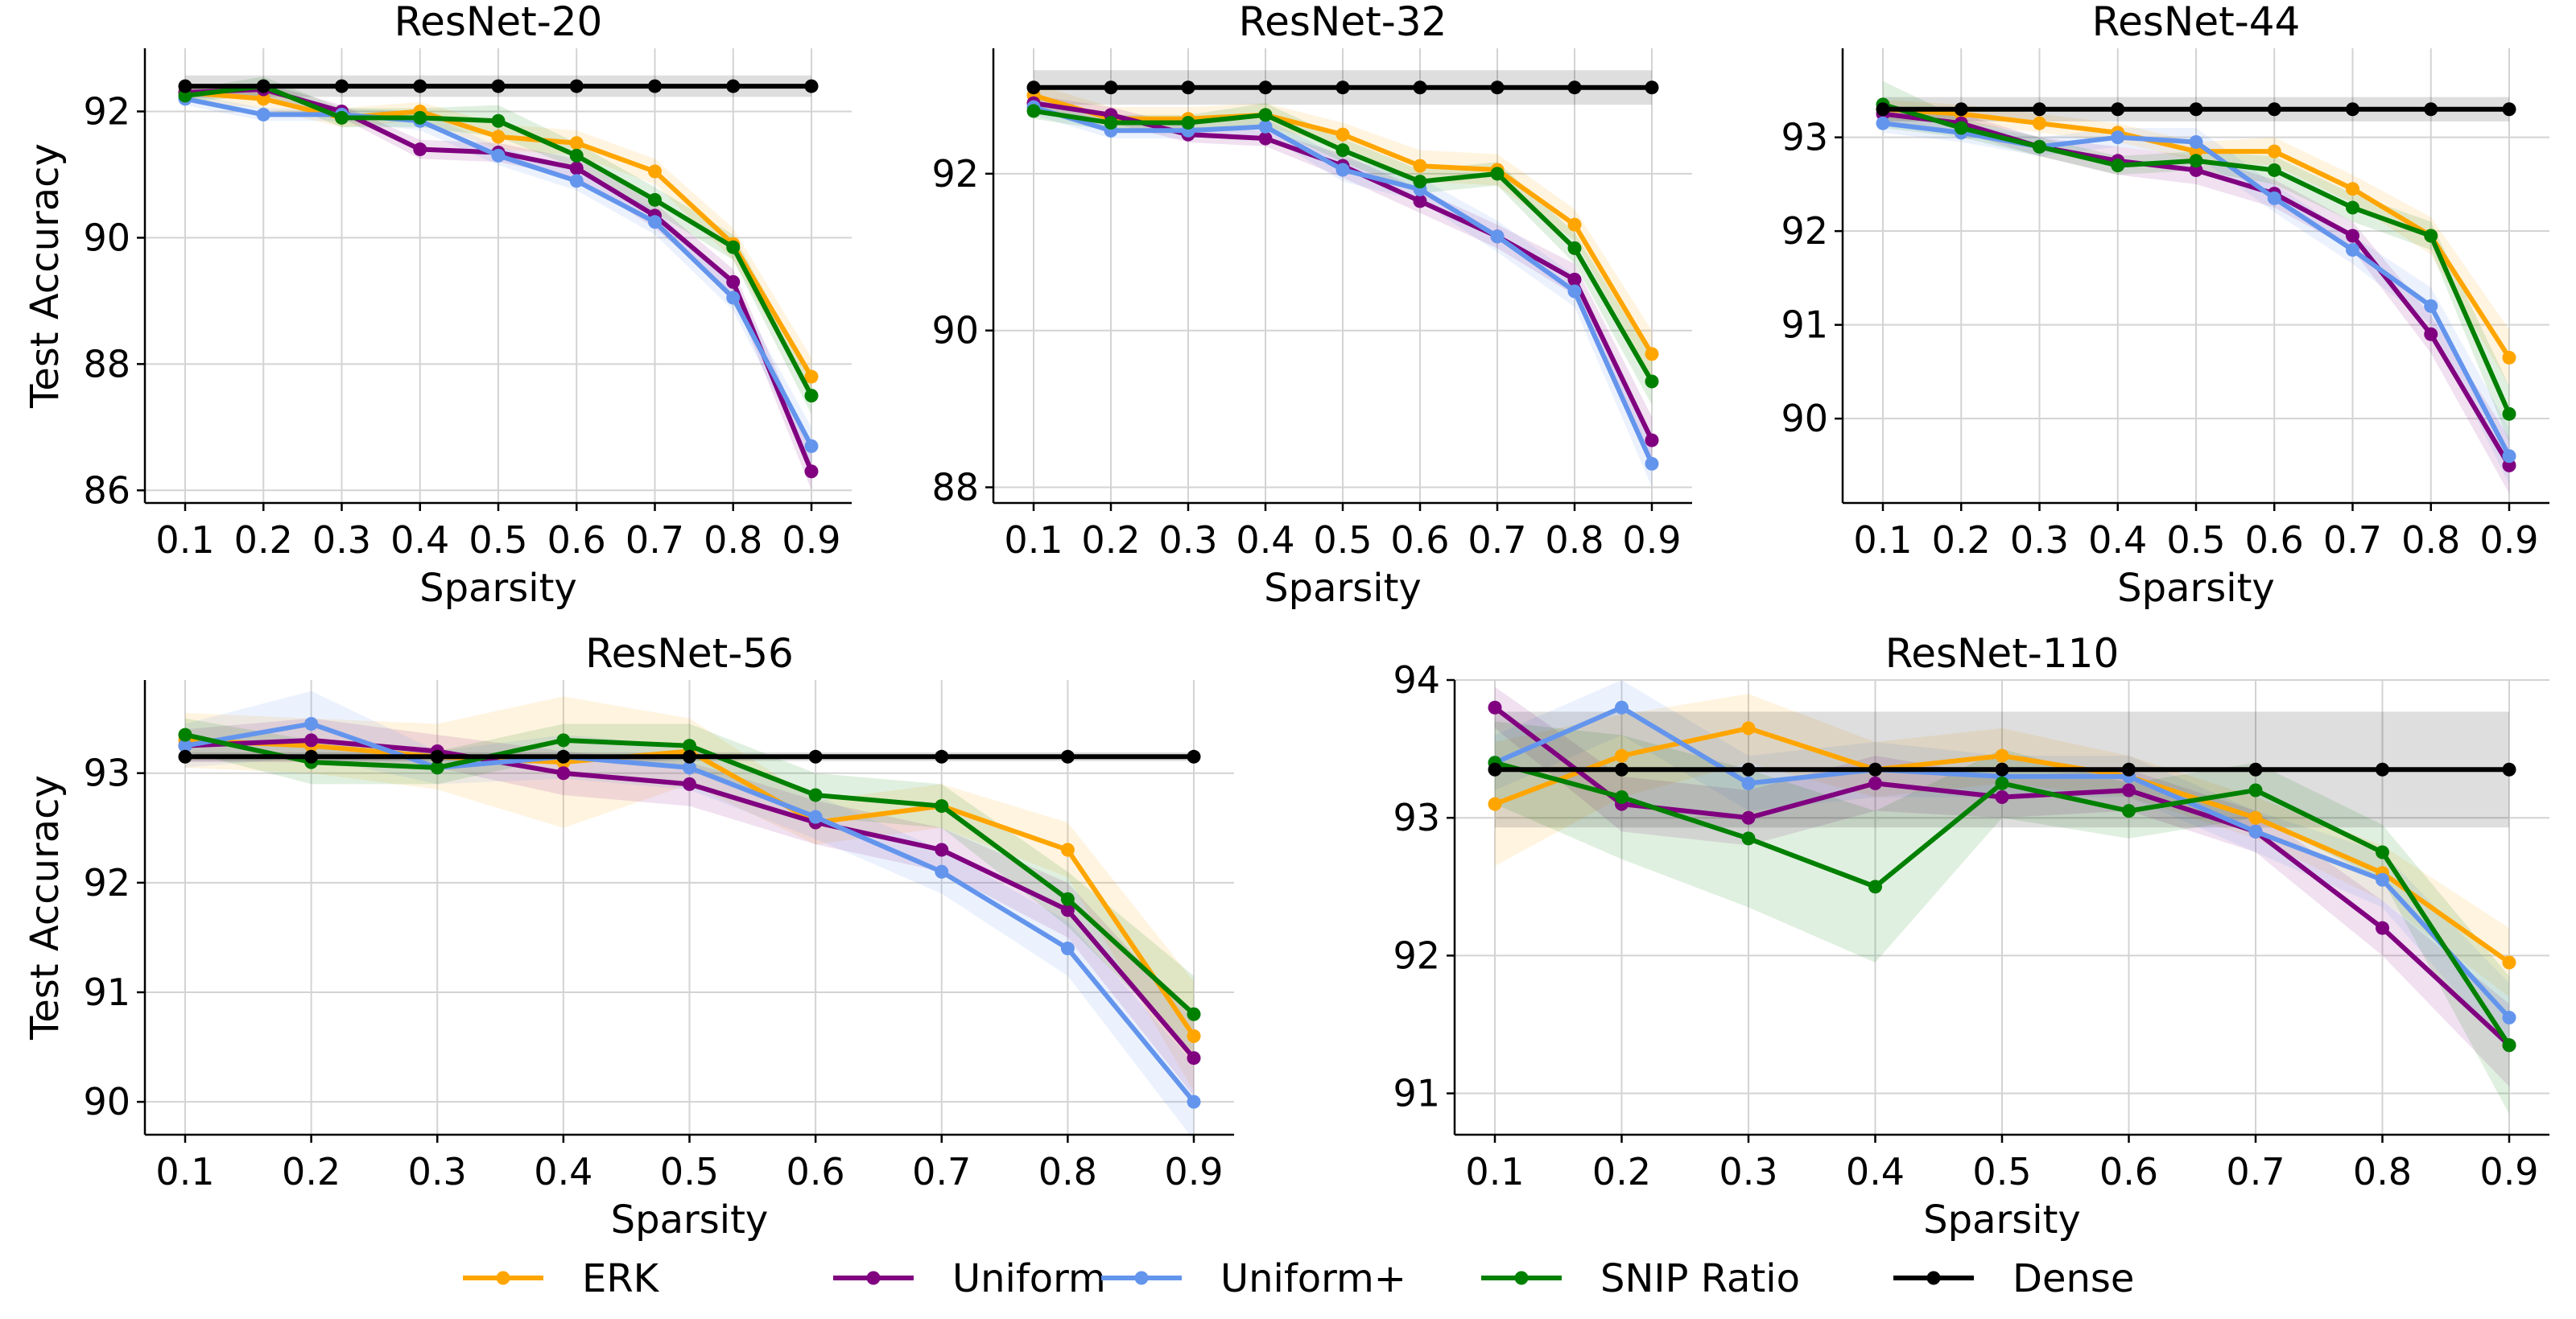  Describe the element at coordinates (873, 1278) in the screenshot. I see `legend-marker` at that location.